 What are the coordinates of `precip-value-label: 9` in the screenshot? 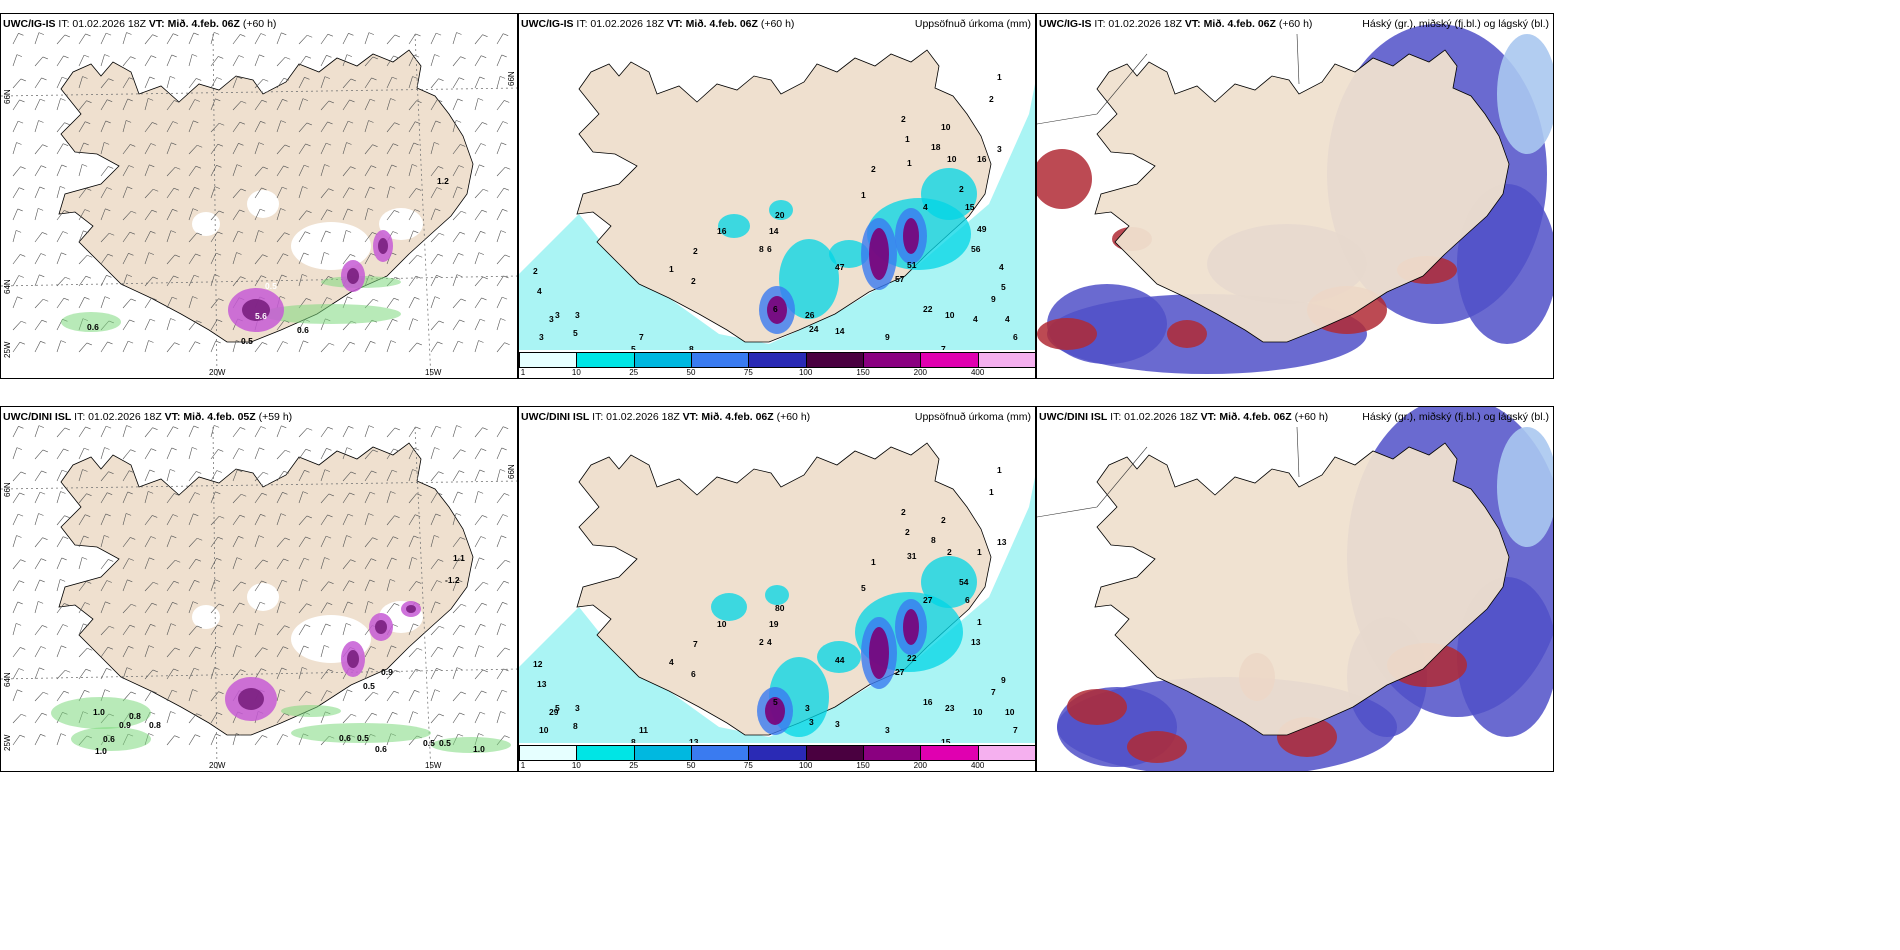 It's located at (887, 337).